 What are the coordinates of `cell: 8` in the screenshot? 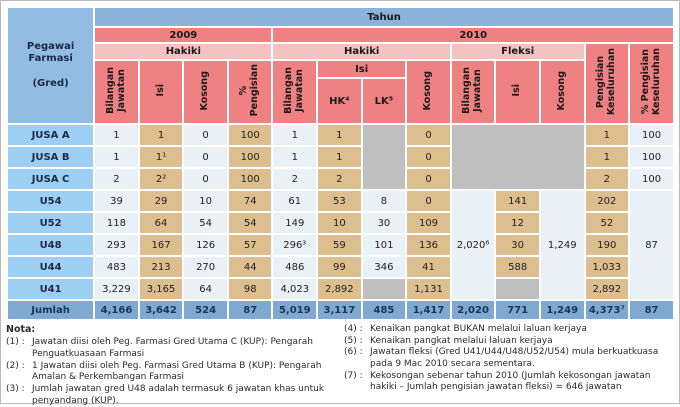 It's located at (384, 201).